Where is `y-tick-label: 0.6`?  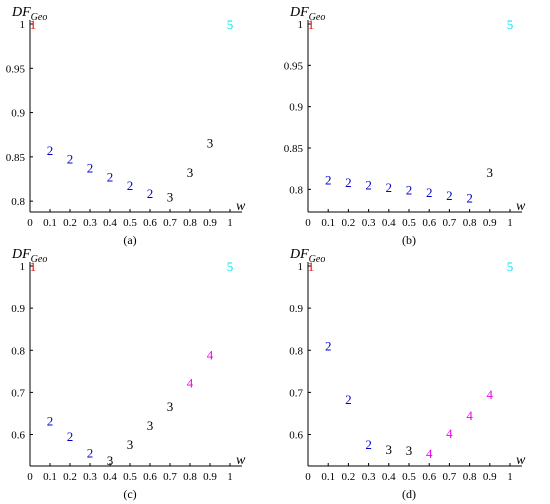 y-tick-label: 0.6 is located at coordinates (296, 436).